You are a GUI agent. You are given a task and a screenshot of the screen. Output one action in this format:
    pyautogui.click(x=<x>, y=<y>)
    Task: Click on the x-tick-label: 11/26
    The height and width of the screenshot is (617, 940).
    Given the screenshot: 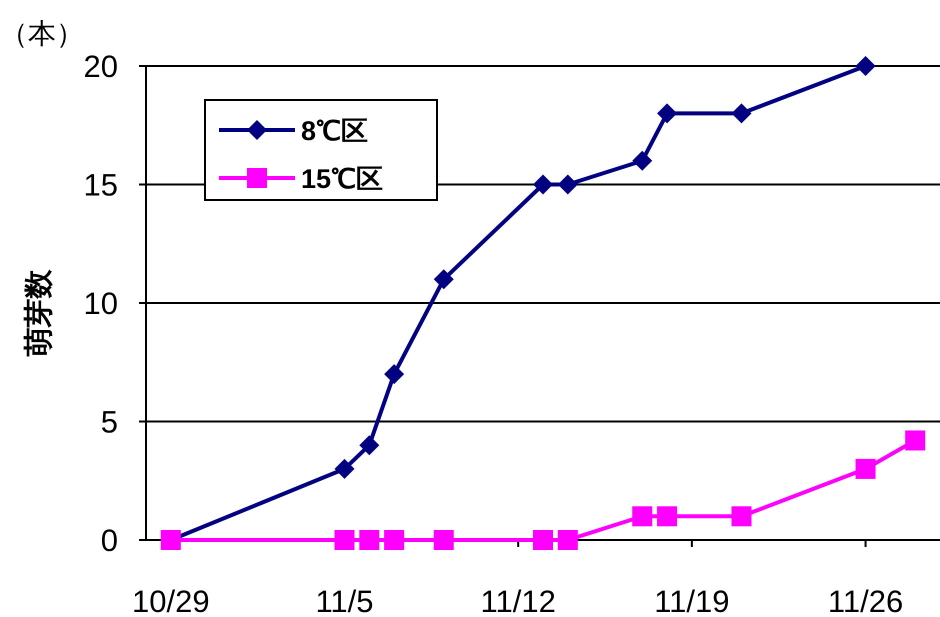 What is the action you would take?
    pyautogui.click(x=866, y=600)
    